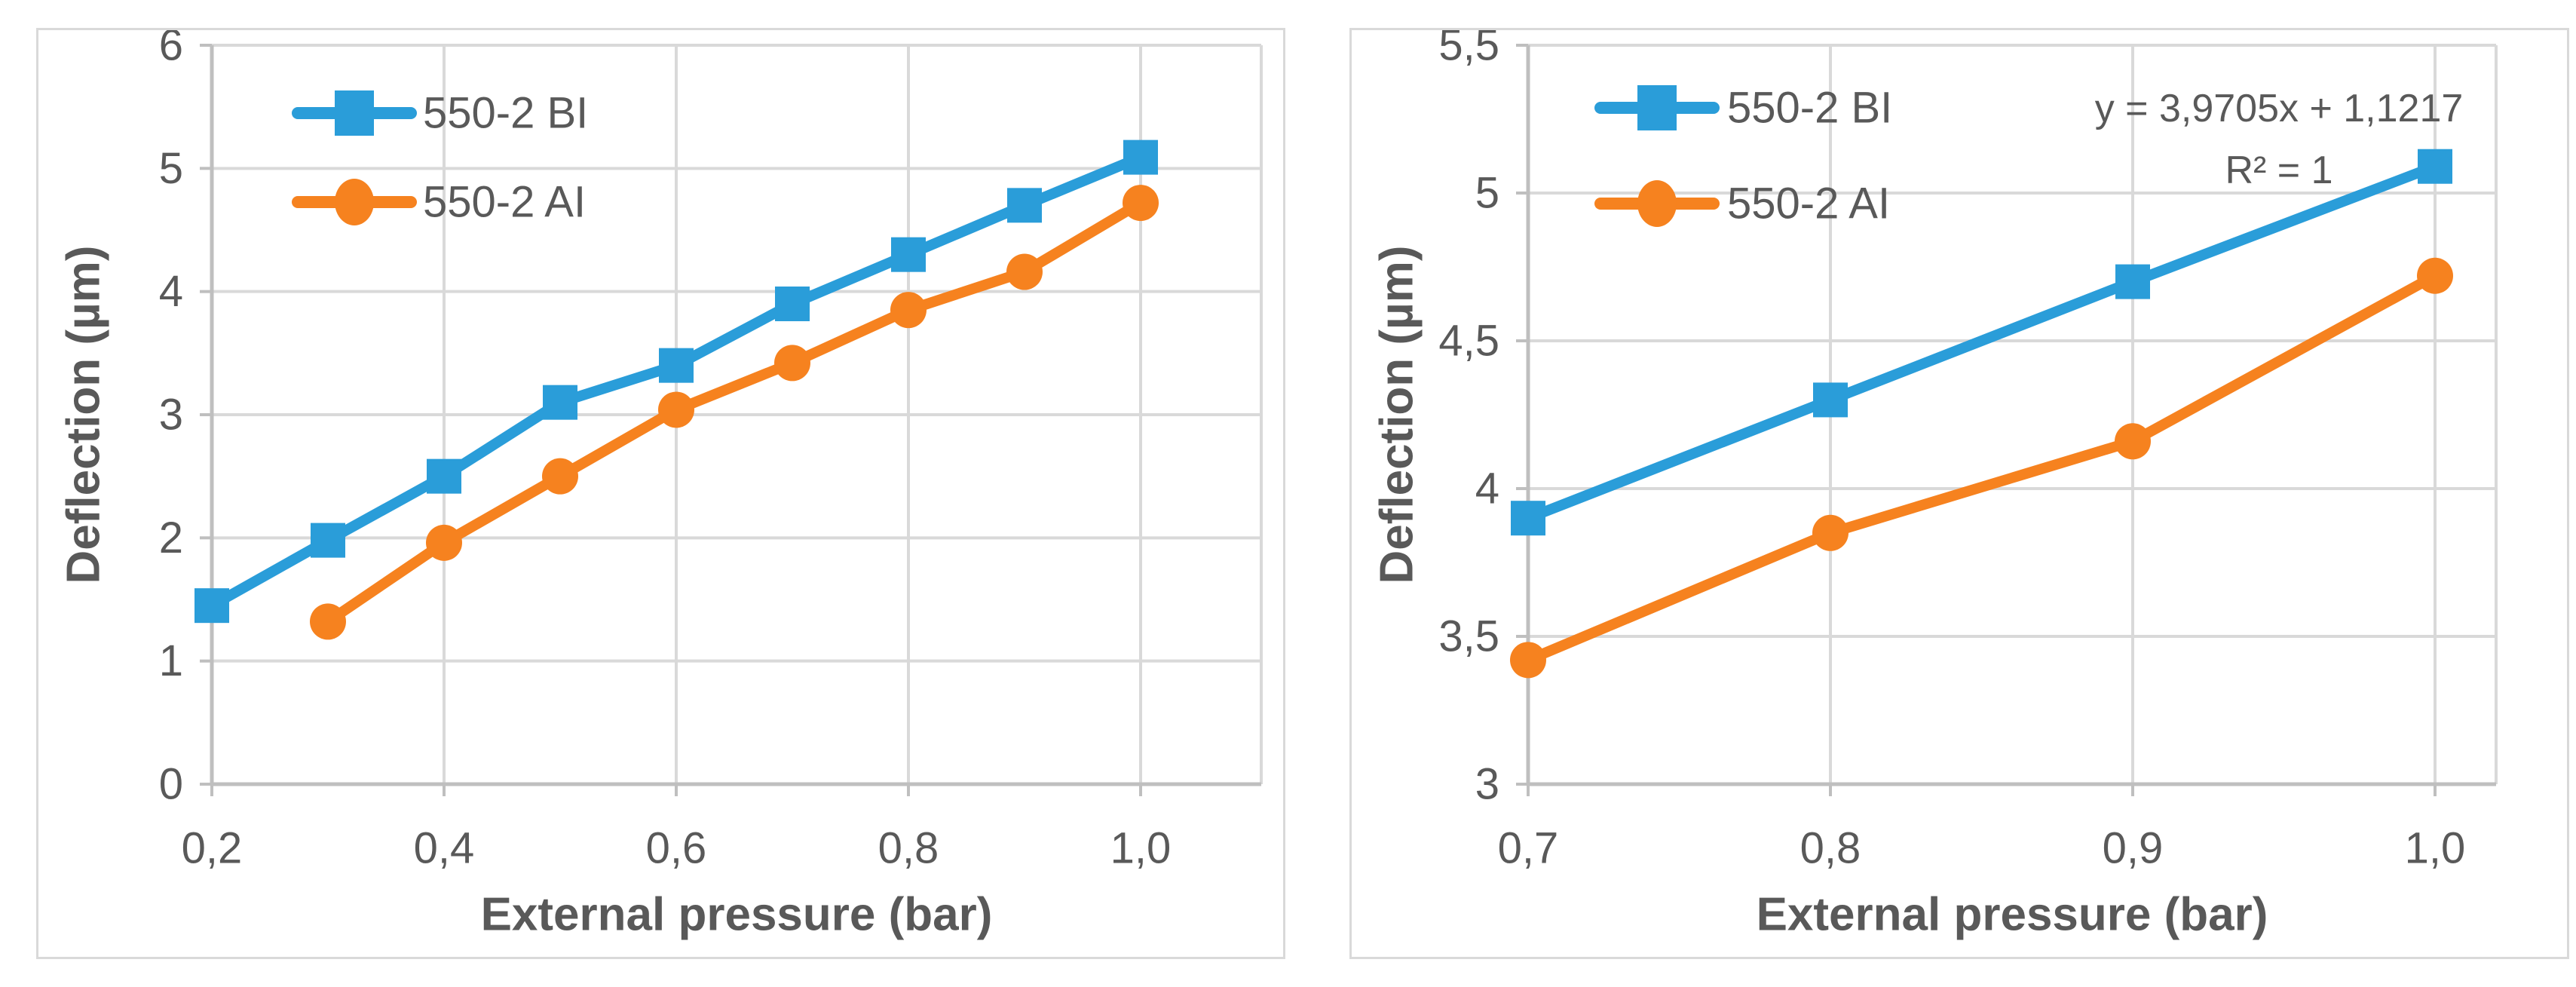  What do you see at coordinates (2133, 848) in the screenshot?
I see `x-tick-label: 0,9` at bounding box center [2133, 848].